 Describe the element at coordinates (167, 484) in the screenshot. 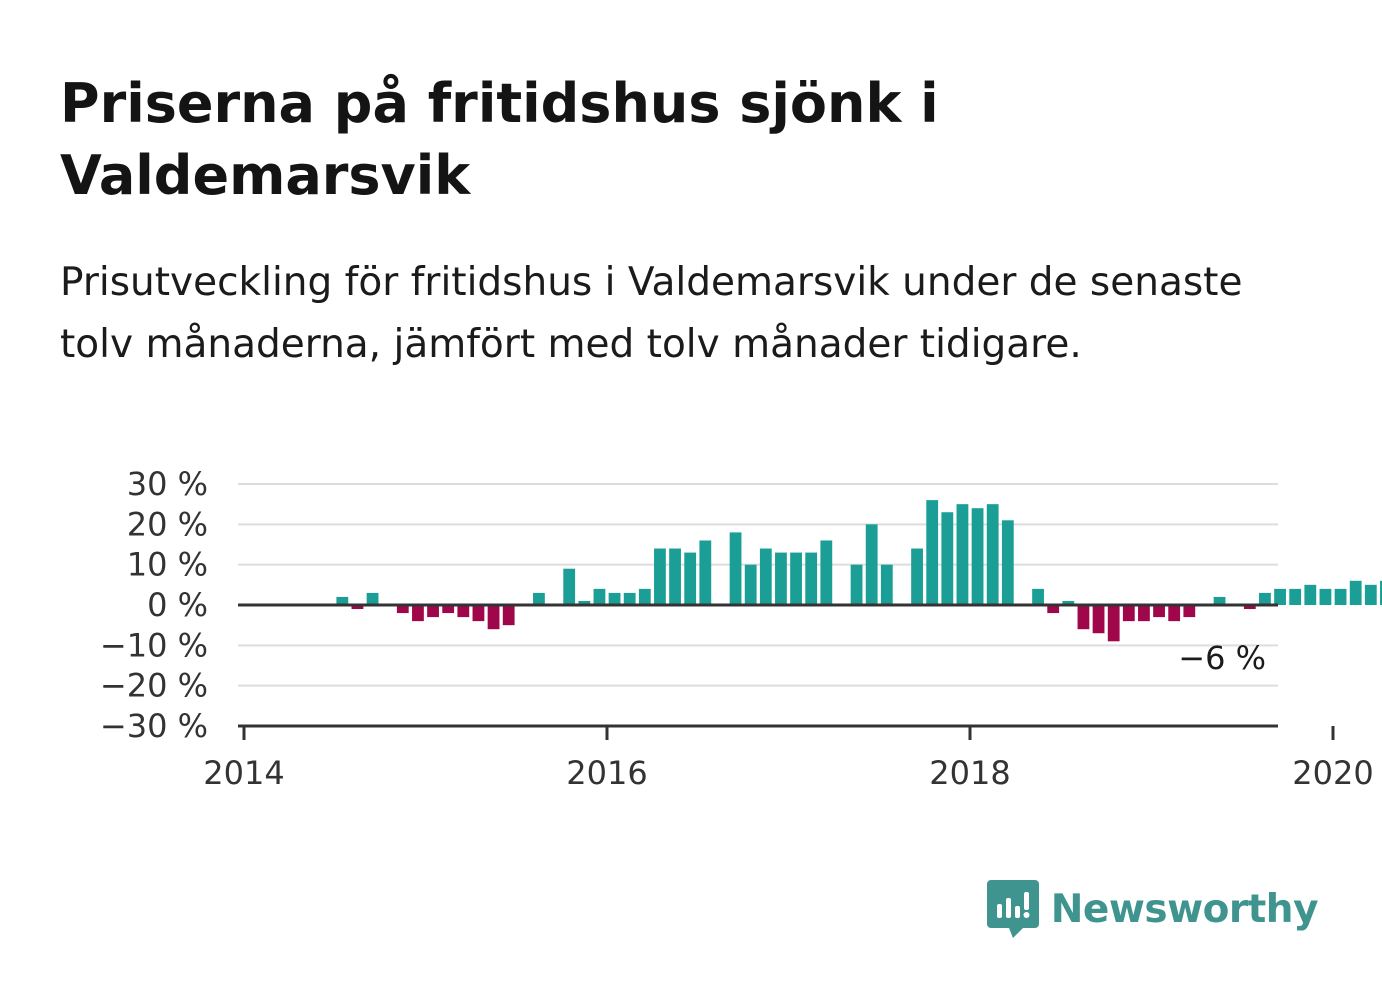

I see `y-tick-label: 30 %` at that location.